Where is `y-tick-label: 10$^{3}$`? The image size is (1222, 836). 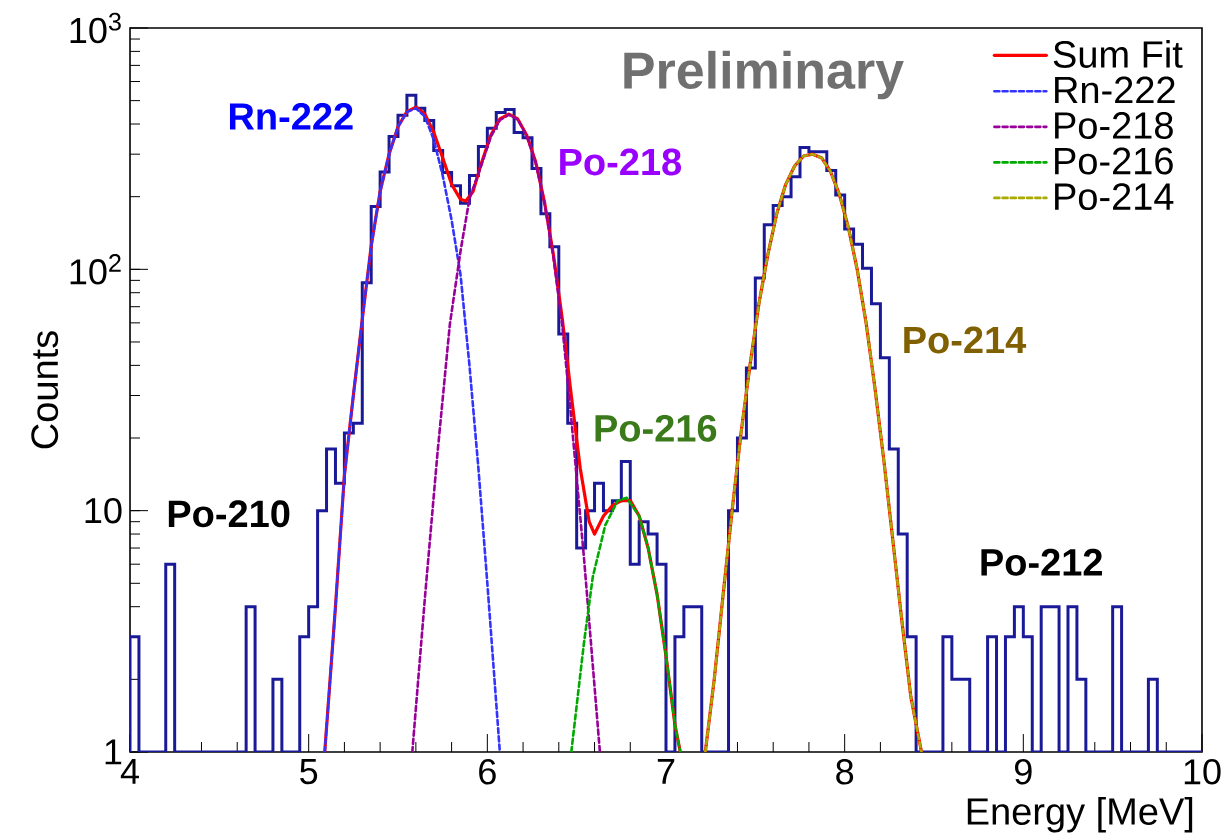 y-tick-label: 10$^{3}$ is located at coordinates (95, 28).